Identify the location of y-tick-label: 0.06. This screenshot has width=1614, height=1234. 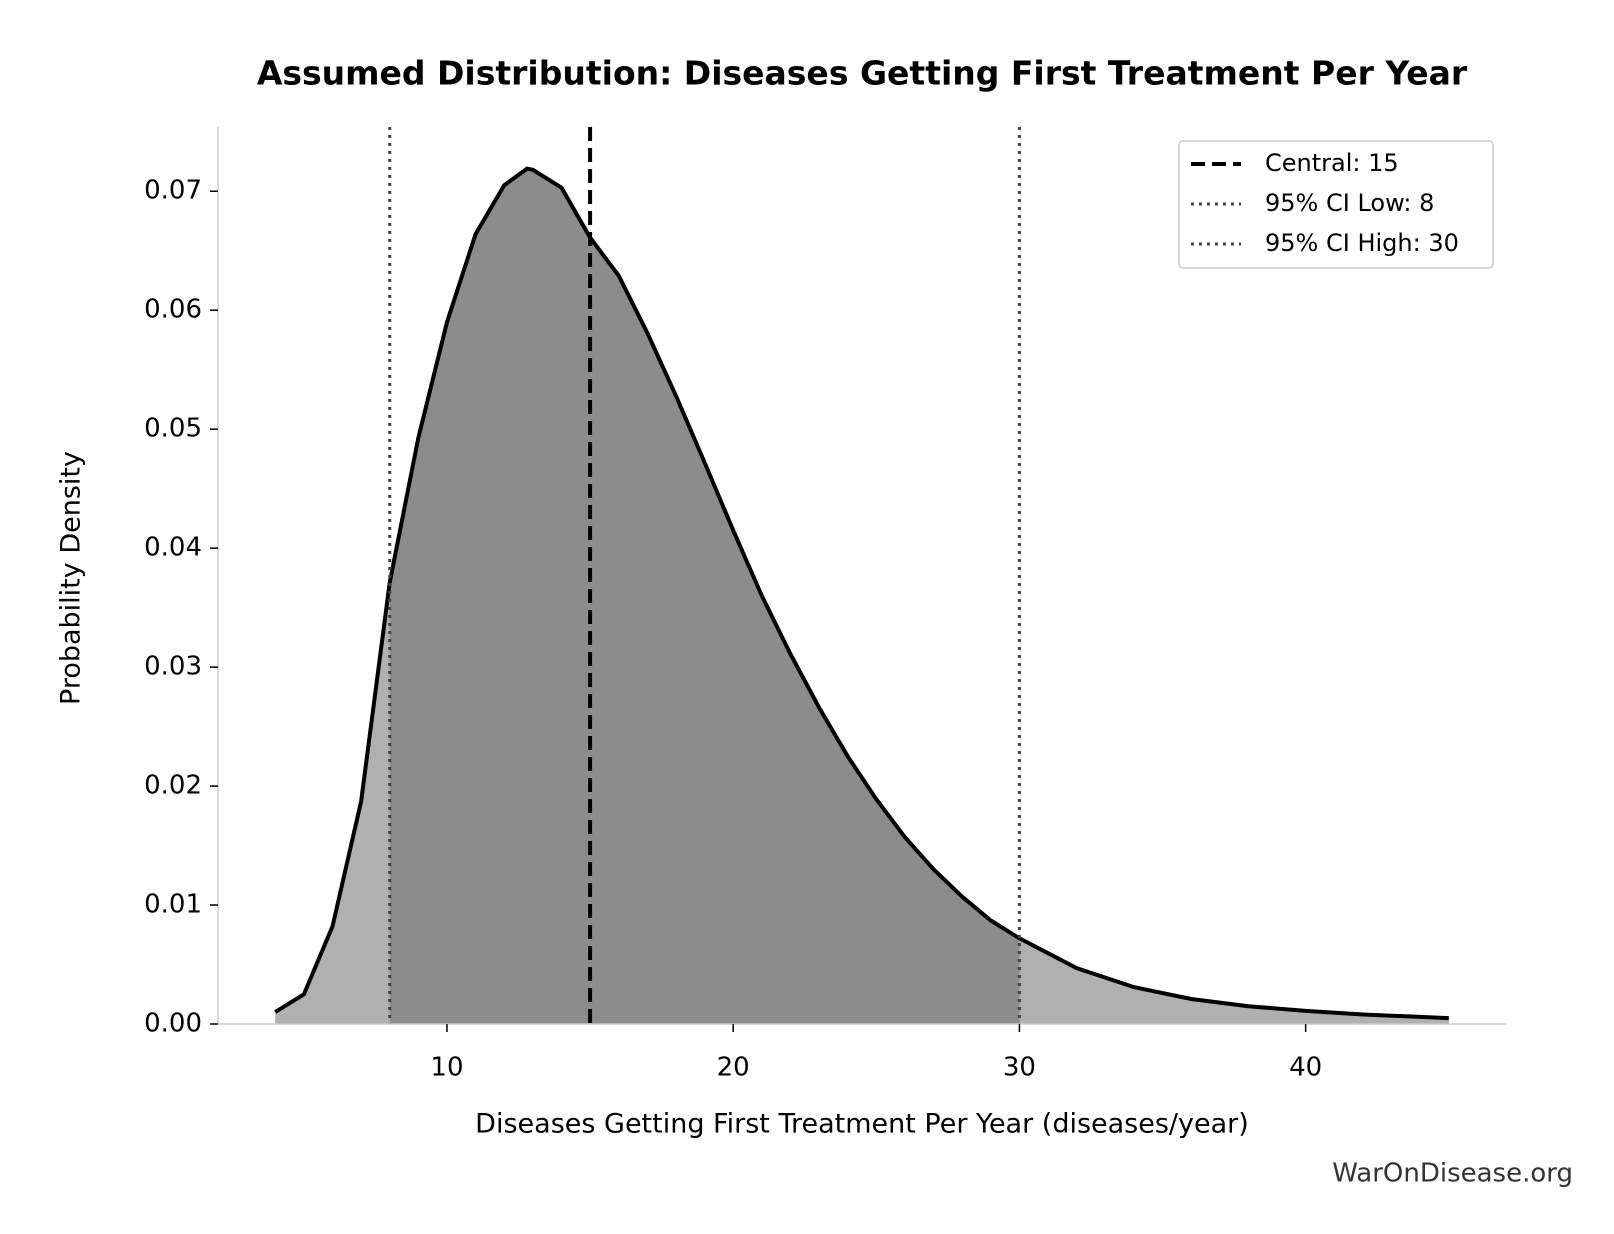
(173, 310).